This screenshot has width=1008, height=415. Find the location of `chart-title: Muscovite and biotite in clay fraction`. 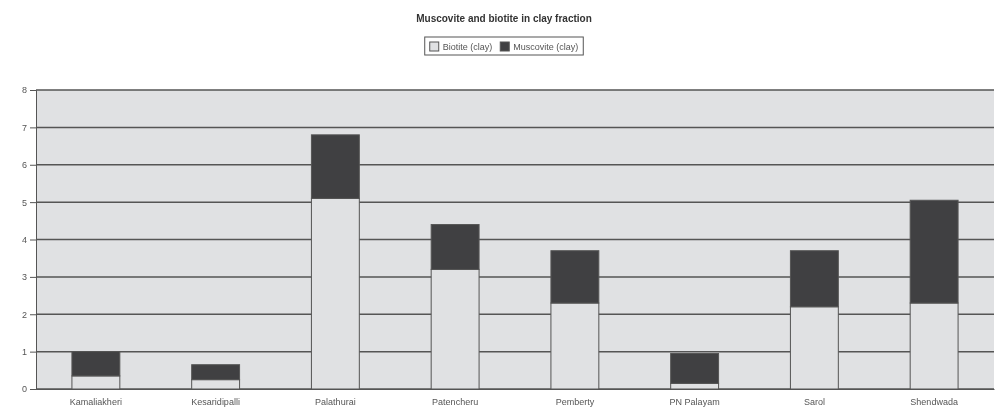

chart-title: Muscovite and biotite in clay fraction is located at coordinates (504, 18).